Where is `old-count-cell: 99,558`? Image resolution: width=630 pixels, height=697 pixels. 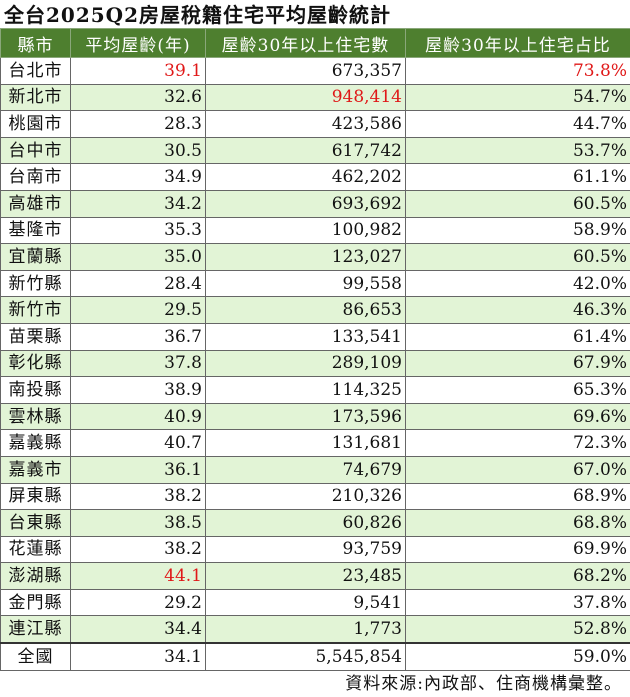
old-count-cell: 99,558 is located at coordinates (306, 283).